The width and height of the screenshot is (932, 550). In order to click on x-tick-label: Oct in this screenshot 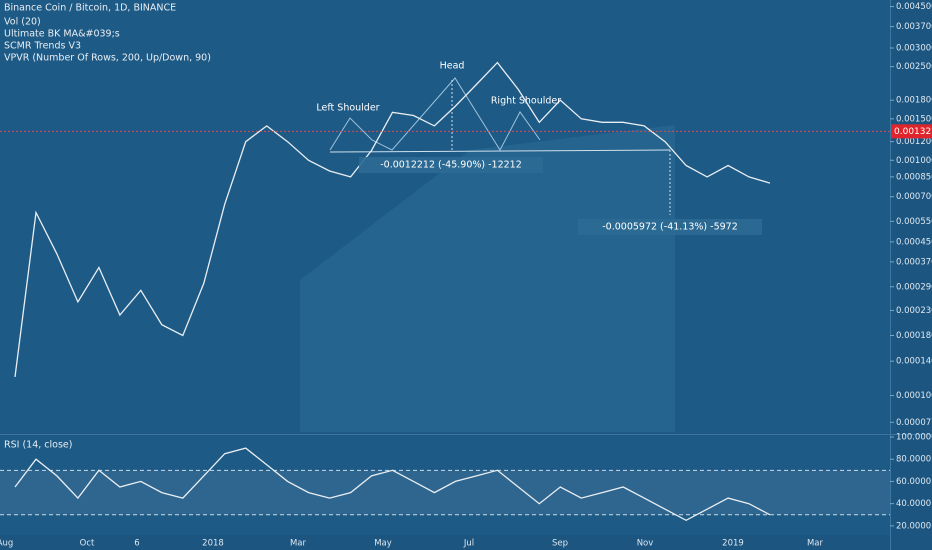, I will do `click(87, 544)`.